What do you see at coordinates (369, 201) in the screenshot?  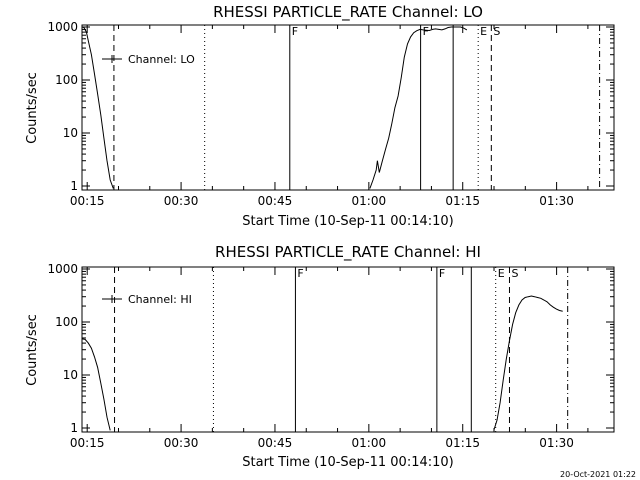 I see `panel-lo-xtick-label: 01:00` at bounding box center [369, 201].